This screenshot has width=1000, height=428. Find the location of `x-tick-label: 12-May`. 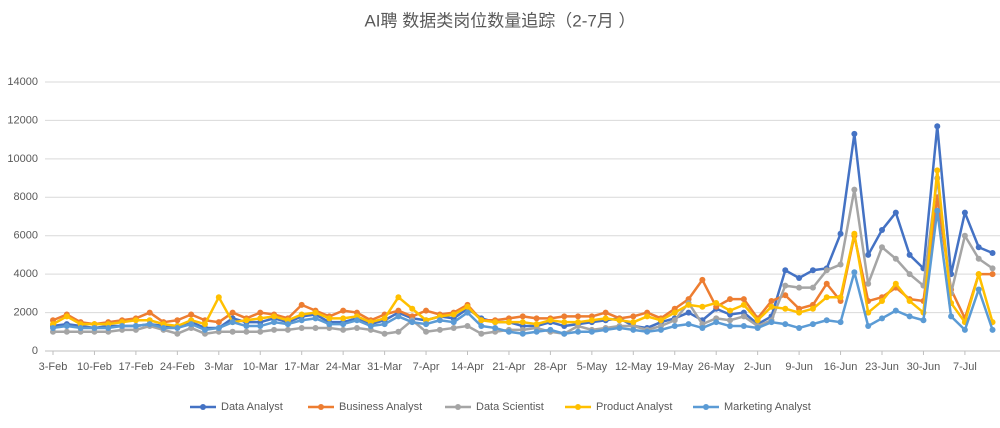

x-tick-label: 12-May is located at coordinates (633, 367).